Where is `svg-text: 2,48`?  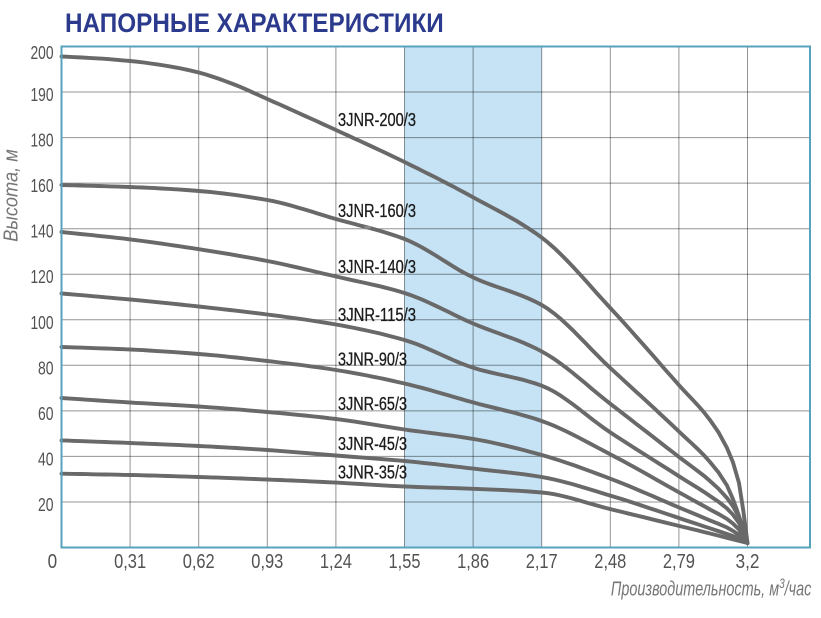 svg-text: 2,48 is located at coordinates (610, 562).